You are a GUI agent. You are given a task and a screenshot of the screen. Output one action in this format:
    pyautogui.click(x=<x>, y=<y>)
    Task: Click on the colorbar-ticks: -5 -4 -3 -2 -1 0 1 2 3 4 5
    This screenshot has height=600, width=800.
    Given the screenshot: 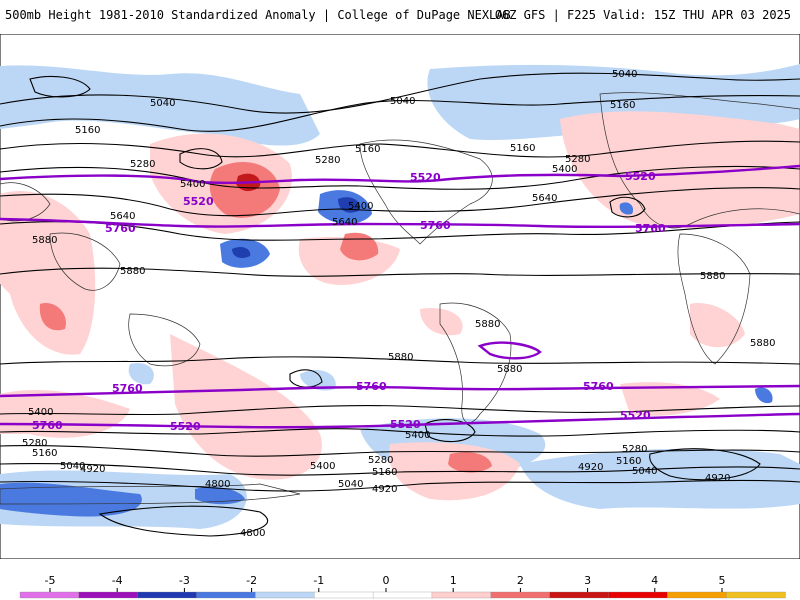 What is the action you would take?
    pyautogui.click(x=385, y=583)
    